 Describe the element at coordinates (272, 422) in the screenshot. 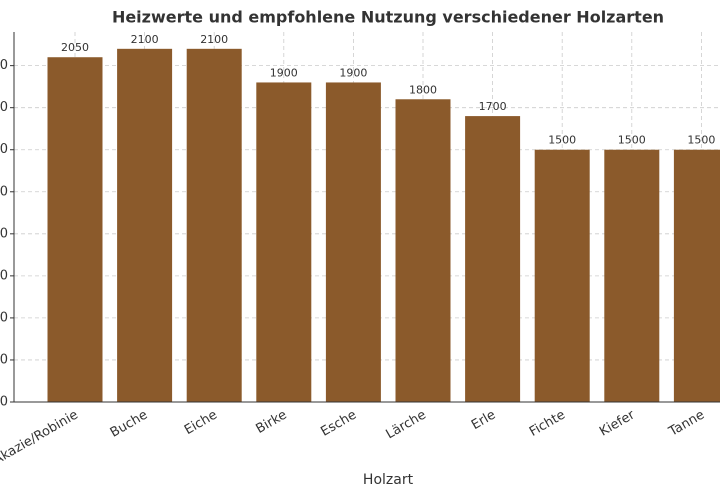

I see `x-tick-label: Birke` at that location.